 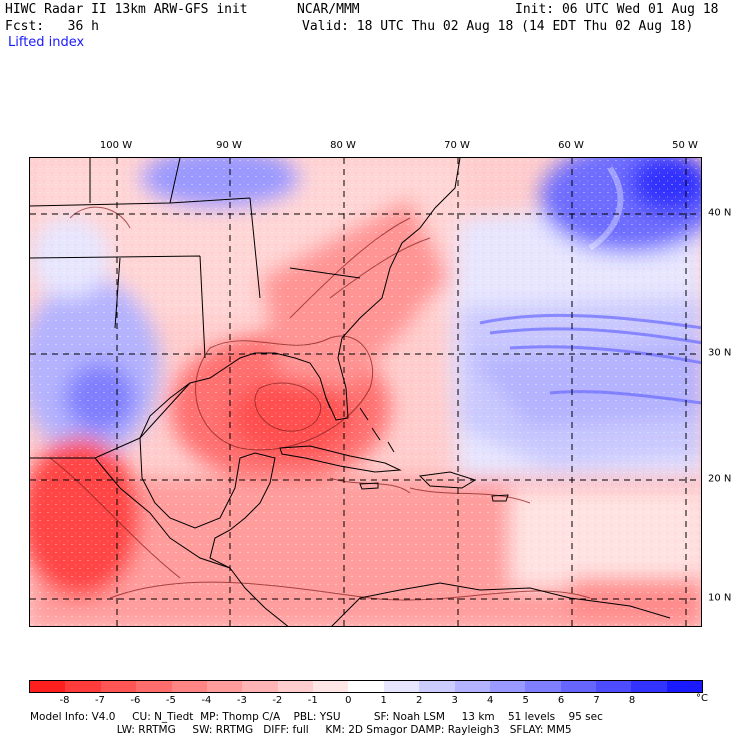 What do you see at coordinates (525, 700) in the screenshot?
I see `colorbar-tick-label: 5` at bounding box center [525, 700].